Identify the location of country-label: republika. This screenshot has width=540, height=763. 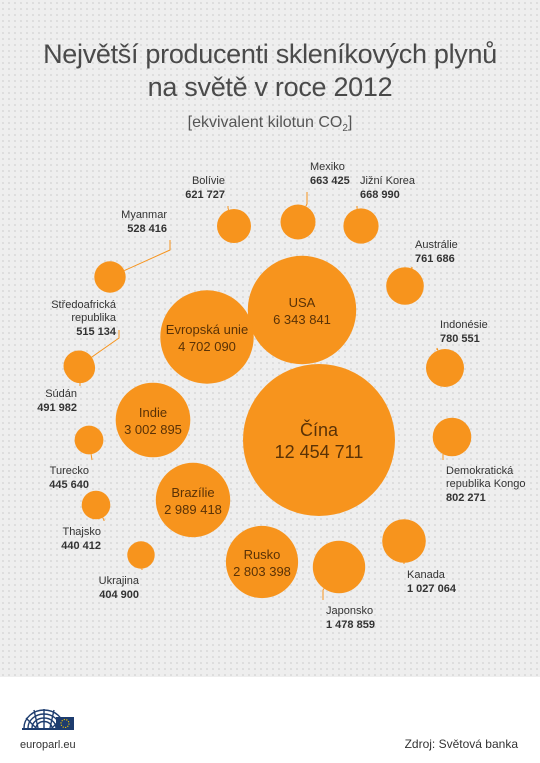
(94, 318).